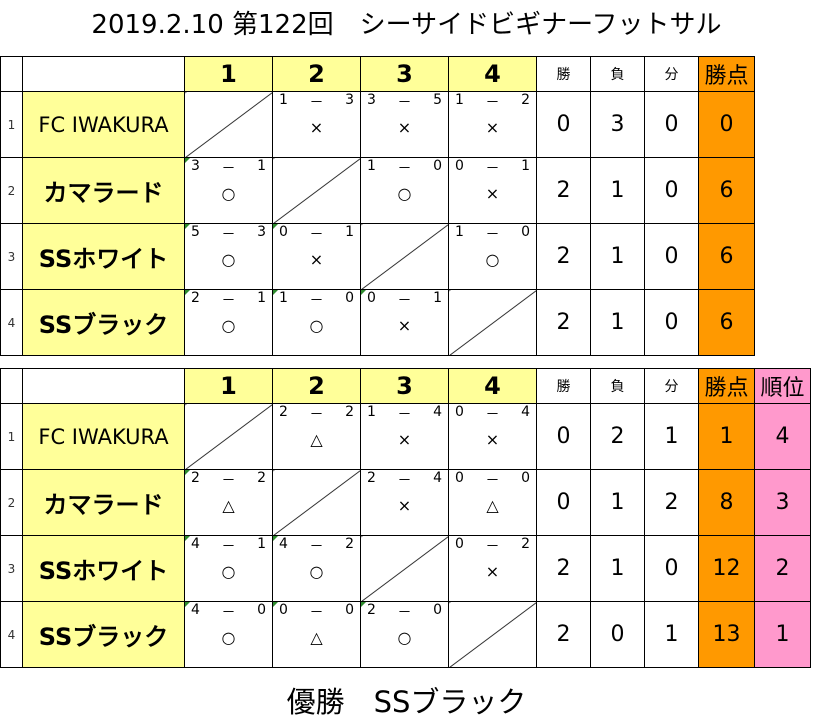  Describe the element at coordinates (228, 634) in the screenshot. I see `match-result-cell: 4 － 0 ○` at that location.